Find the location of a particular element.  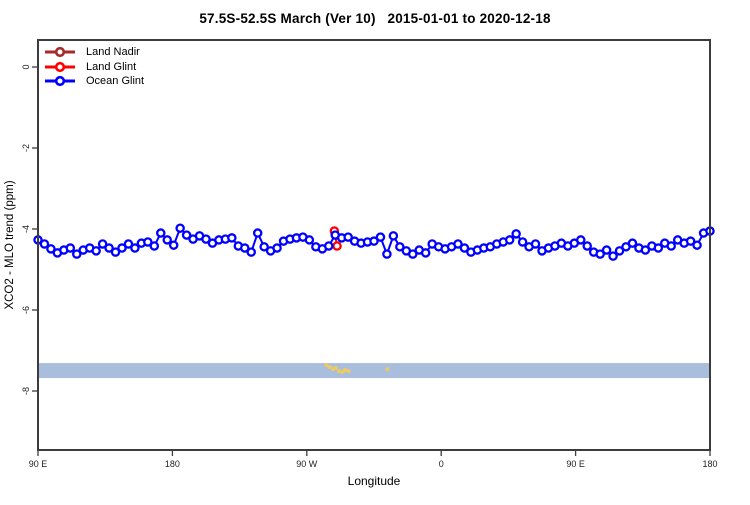

legend-item-land-glint: Land Glint is located at coordinates (94, 67).